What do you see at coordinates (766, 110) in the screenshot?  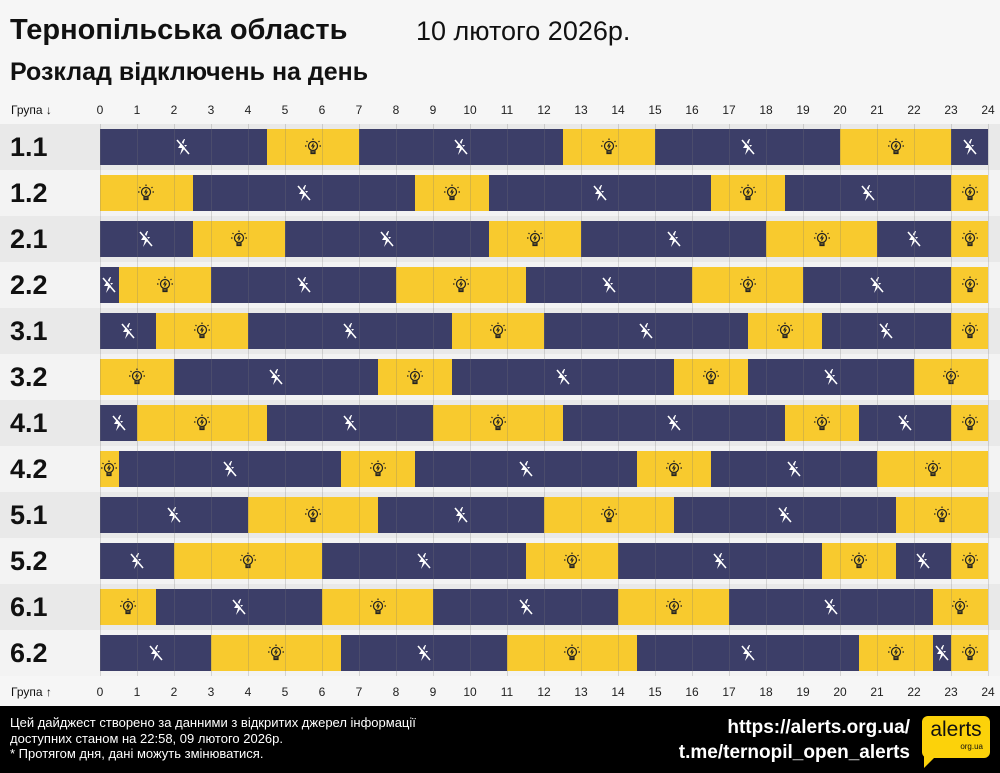 I see `hour-tick-label: 18` at bounding box center [766, 110].